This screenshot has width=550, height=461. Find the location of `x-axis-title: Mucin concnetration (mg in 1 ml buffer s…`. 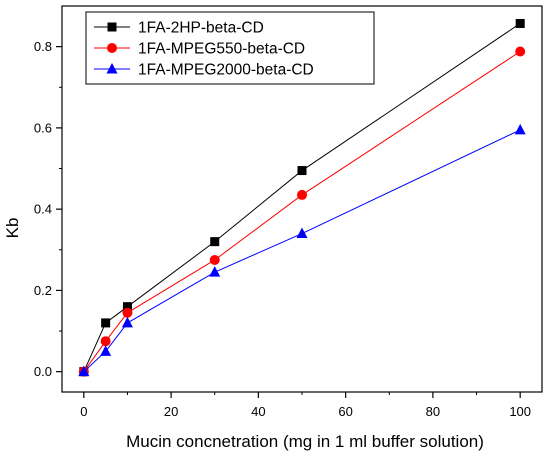

x-axis-title: Mucin concnetration (mg in 1 ml buffer s… is located at coordinates (305, 441).